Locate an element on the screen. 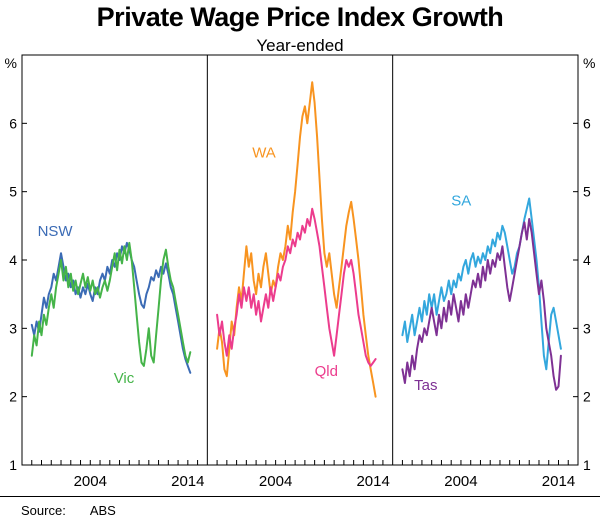 This screenshot has height=525, width=600. series-line-nsw is located at coordinates (111, 307).